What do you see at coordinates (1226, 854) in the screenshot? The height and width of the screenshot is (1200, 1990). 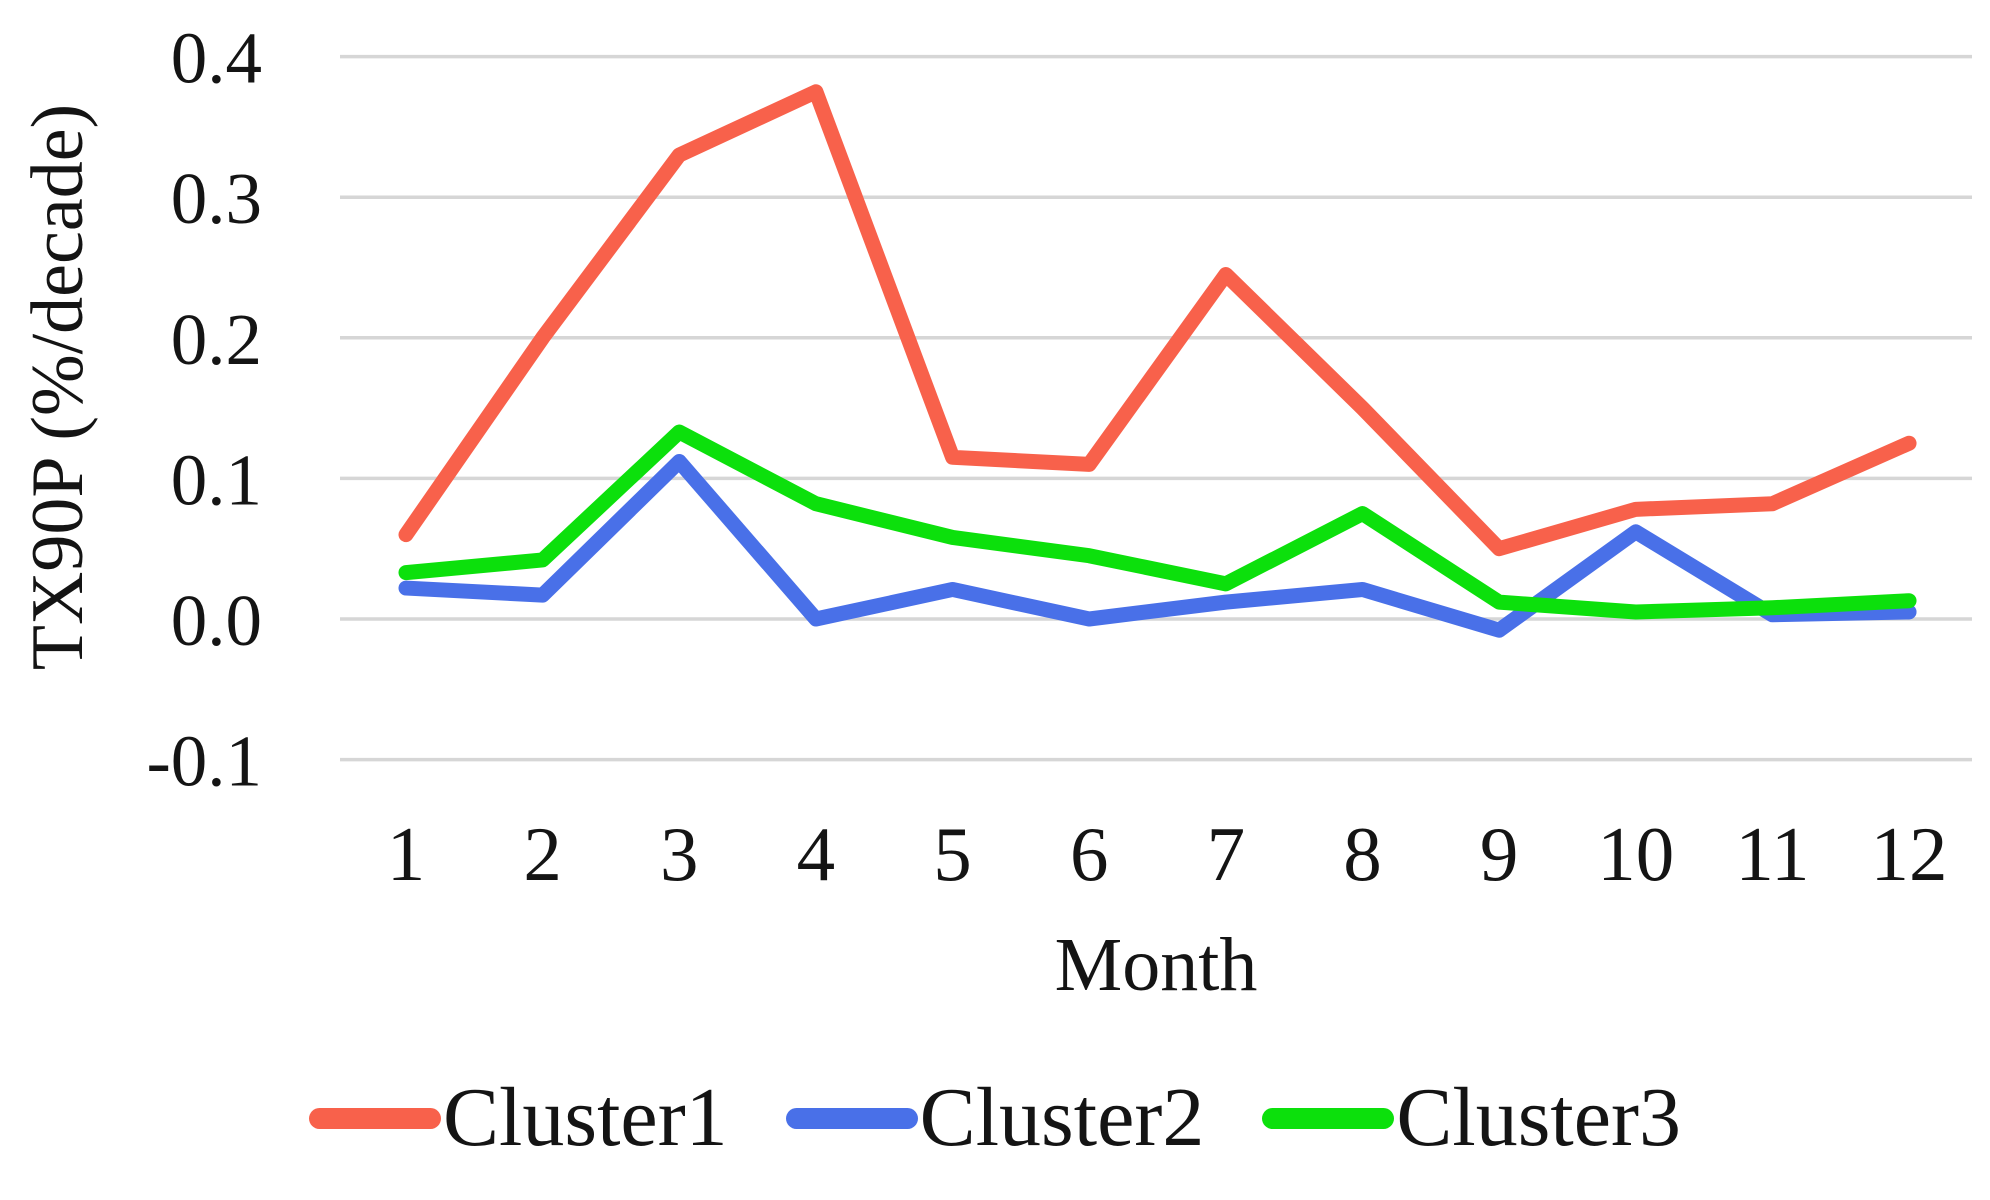 I see `x-tick-label: 7` at bounding box center [1226, 854].